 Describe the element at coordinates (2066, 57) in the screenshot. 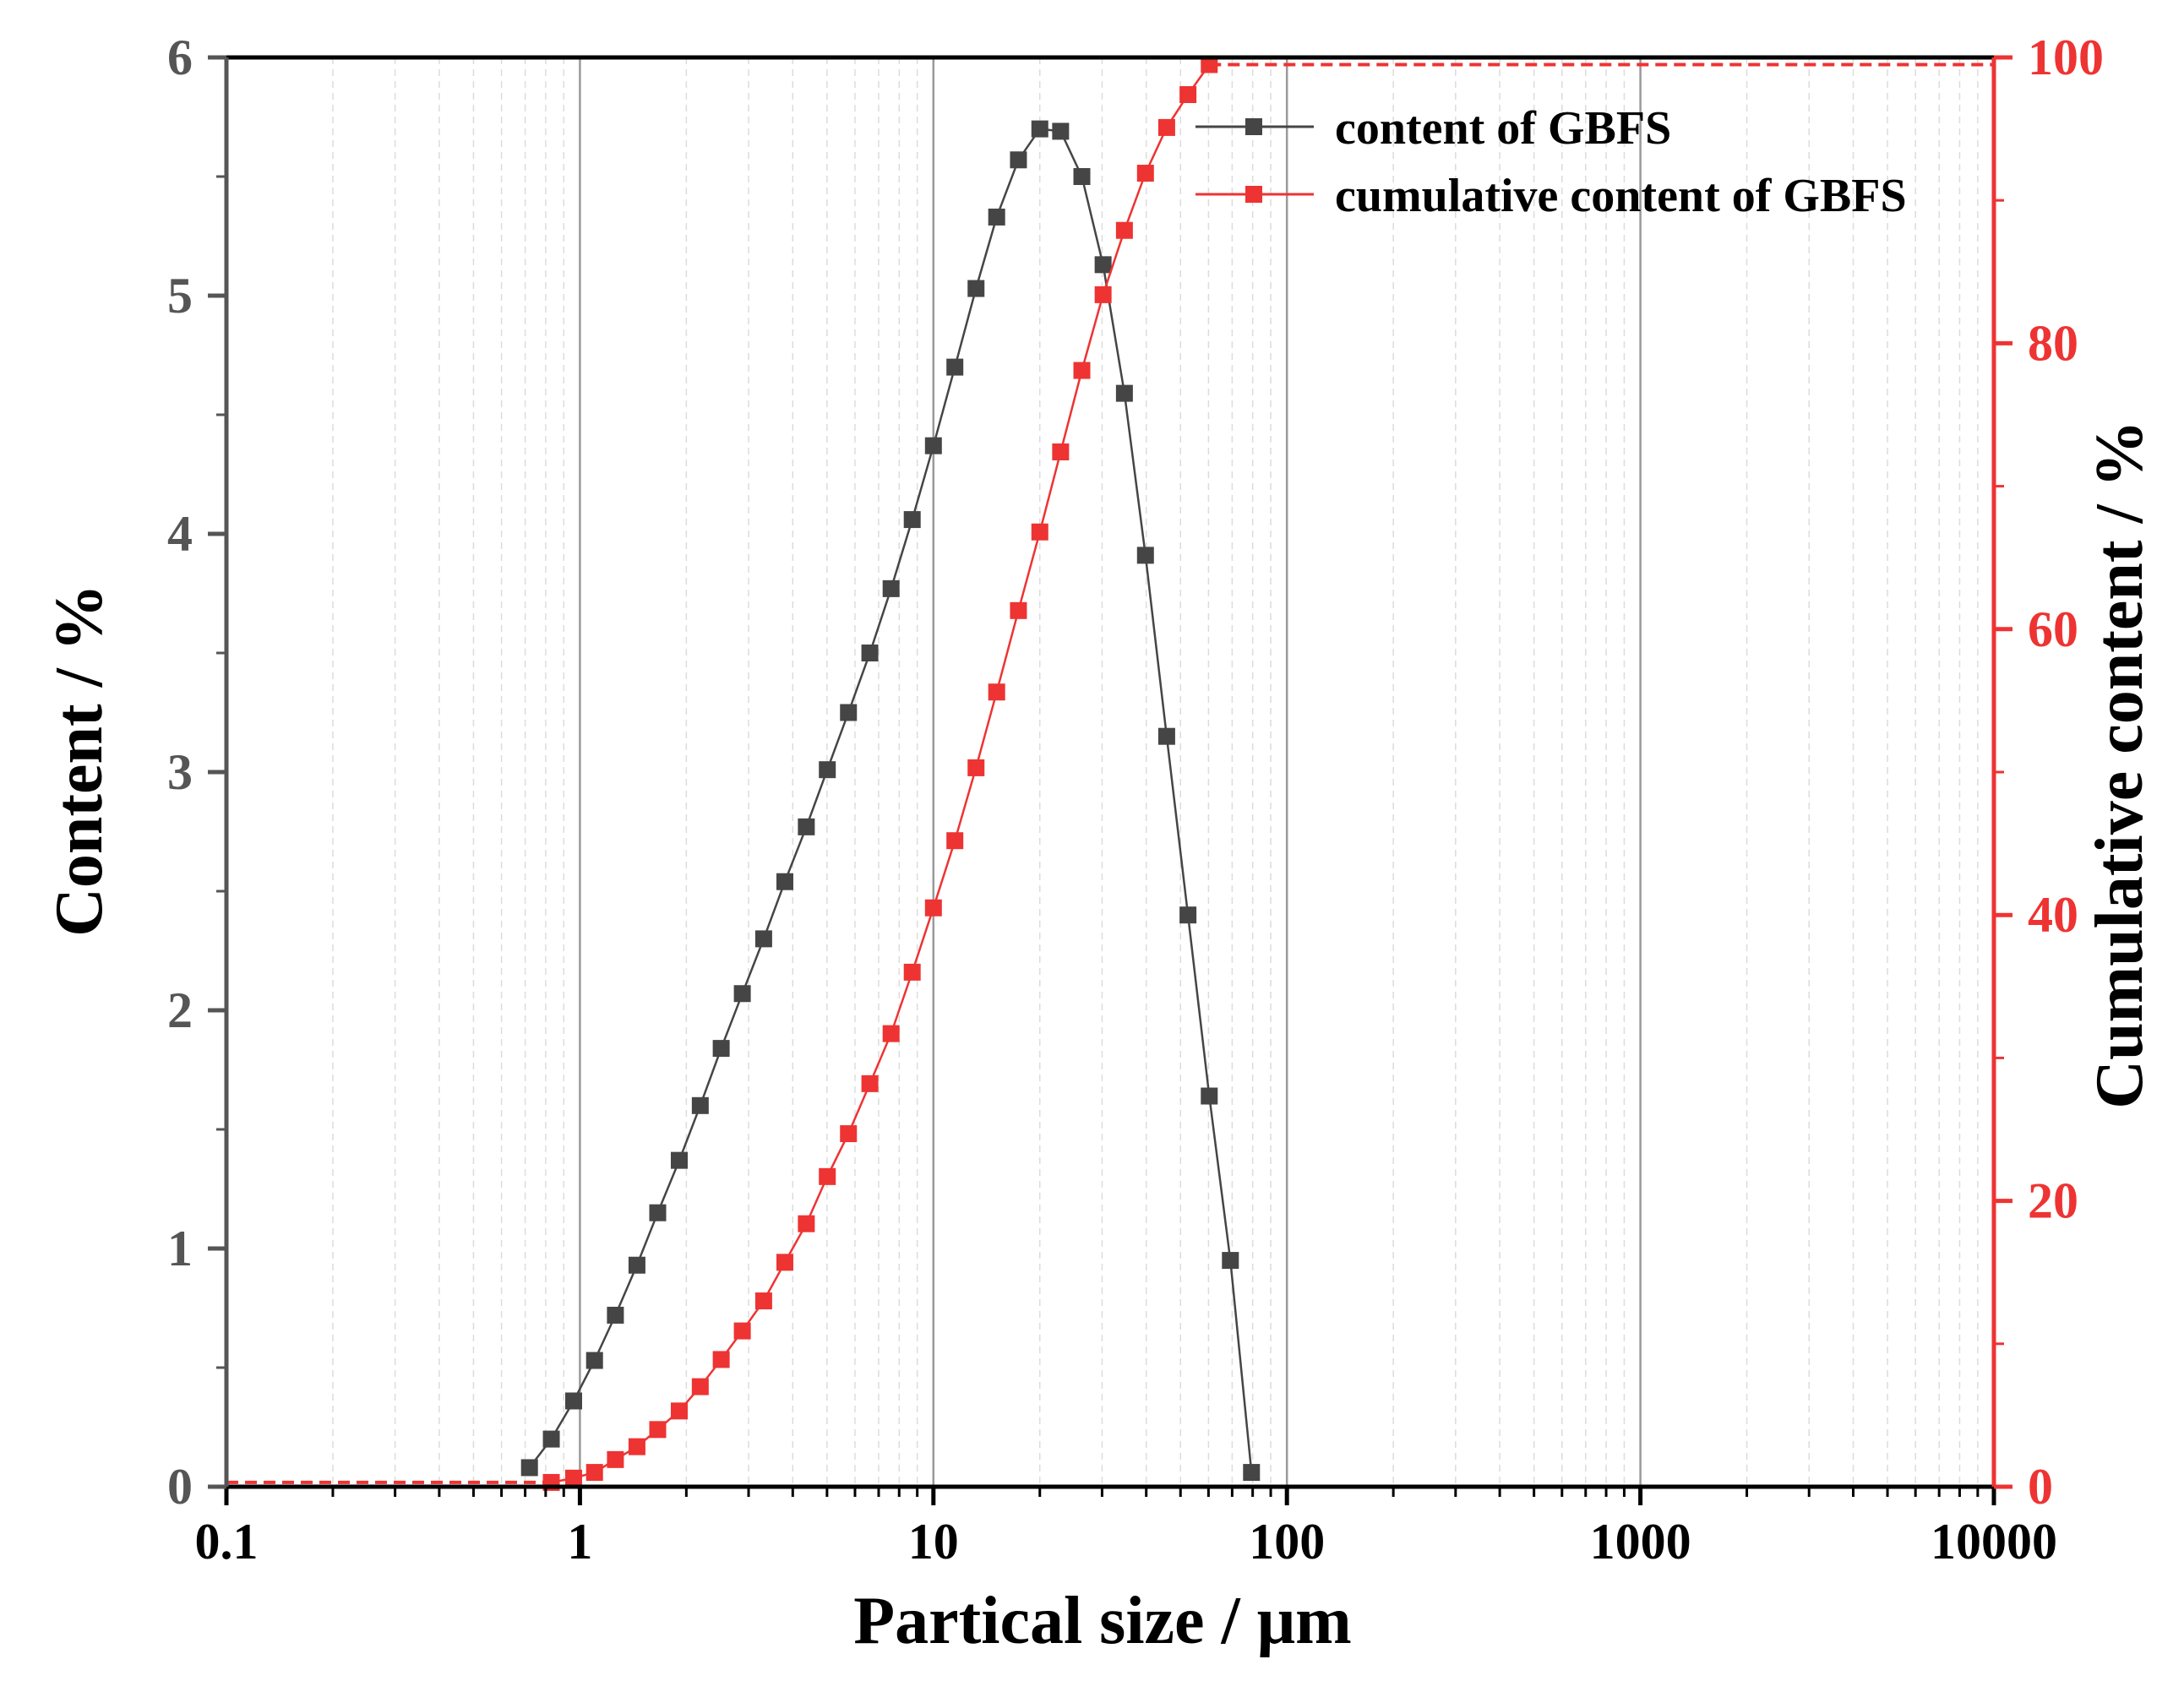

I see `y-right-tick-label: 100` at that location.